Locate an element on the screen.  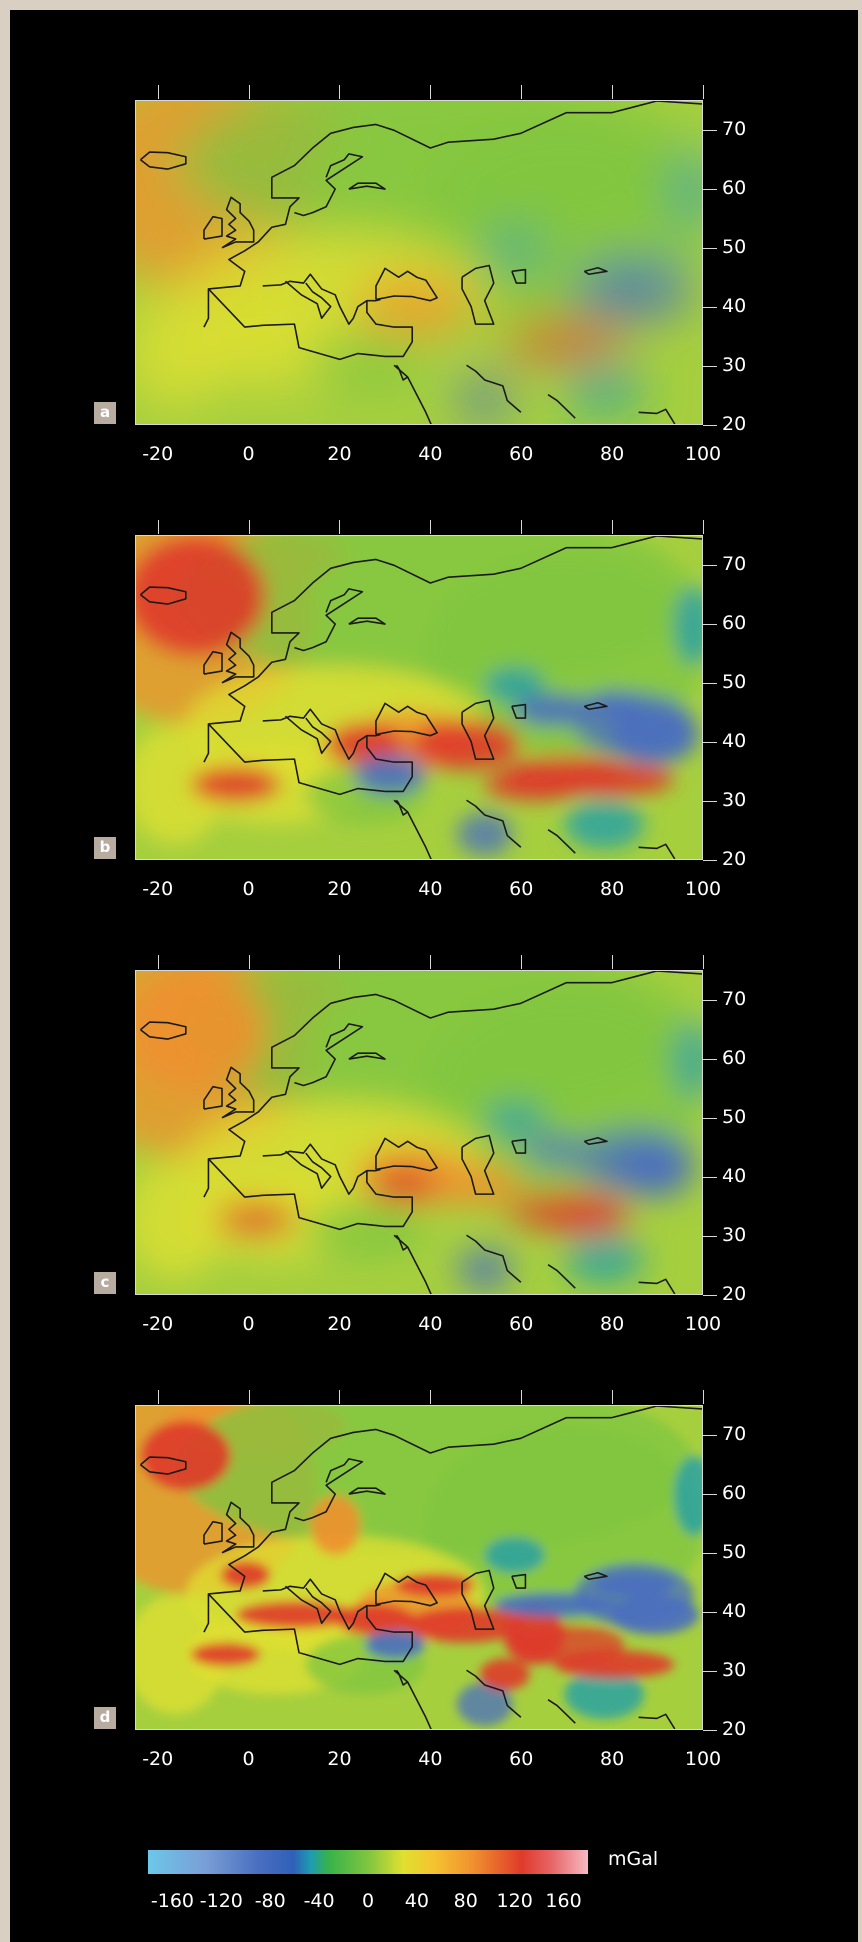
panel-label: a is located at coordinates (105, 413).